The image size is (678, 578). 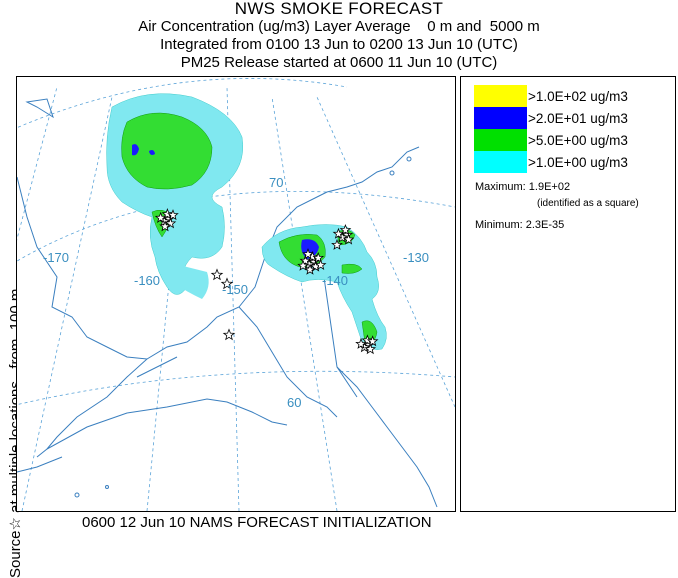 What do you see at coordinates (578, 96) in the screenshot?
I see `legend-label-yellow: >1.0E+02 ug/m3` at bounding box center [578, 96].